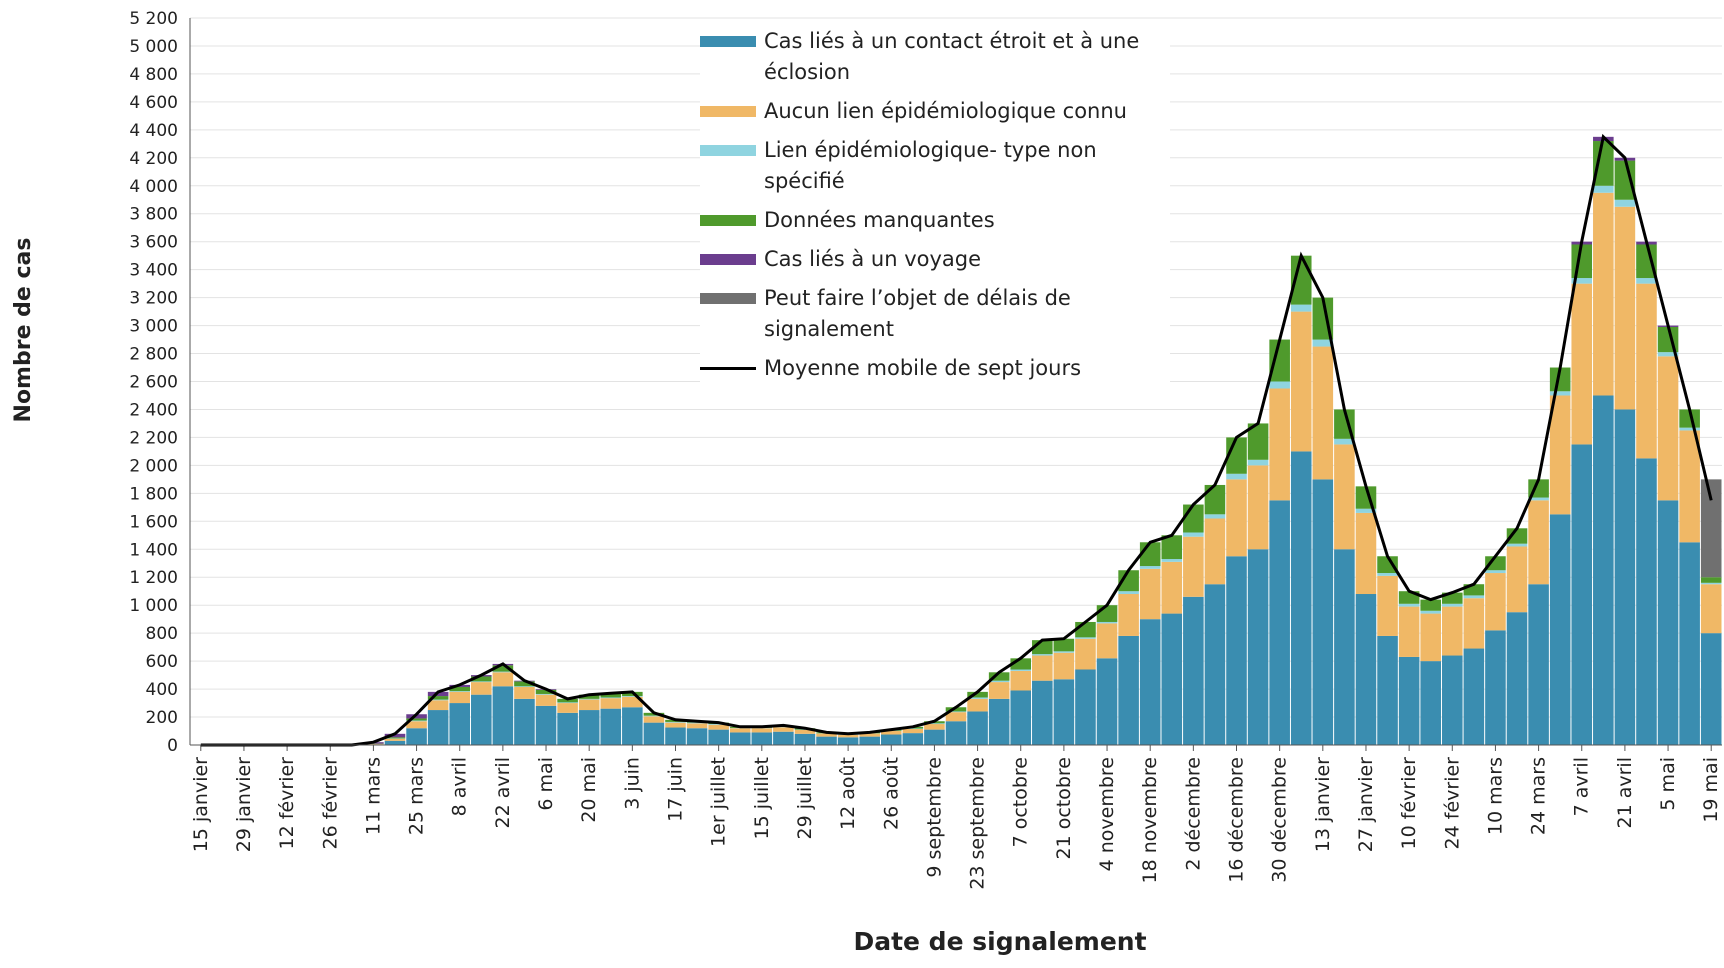  What do you see at coordinates (287, 803) in the screenshot?
I see `x-tick-label: 12 février` at bounding box center [287, 803].